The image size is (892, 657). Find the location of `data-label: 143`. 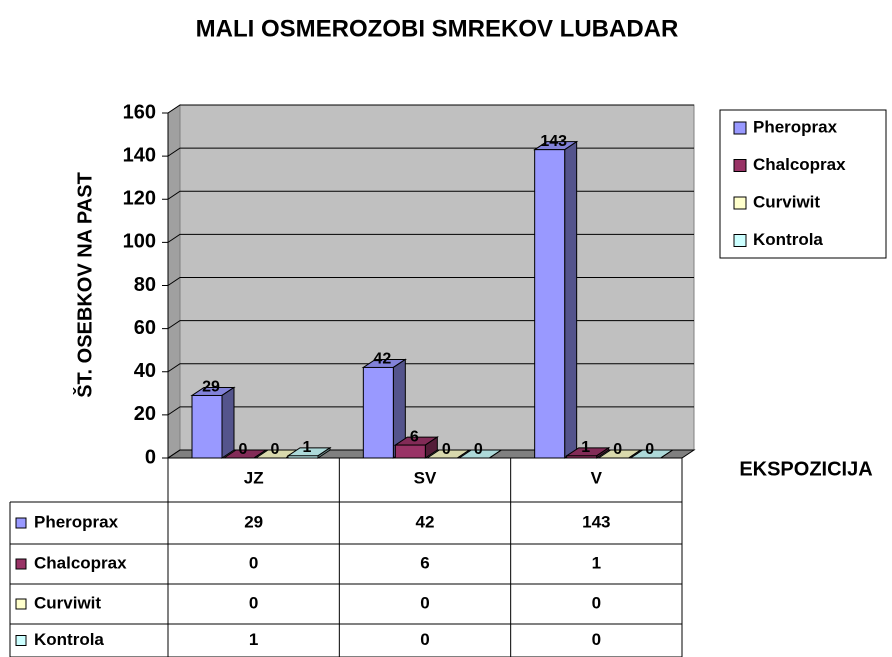

data-label: 143 is located at coordinates (553, 141).